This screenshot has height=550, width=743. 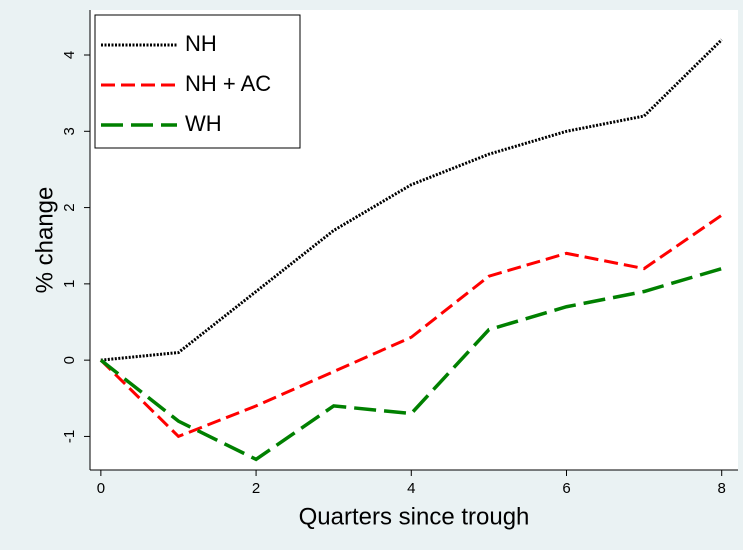 What do you see at coordinates (69, 436) in the screenshot?
I see `y-tick-label: -1` at bounding box center [69, 436].